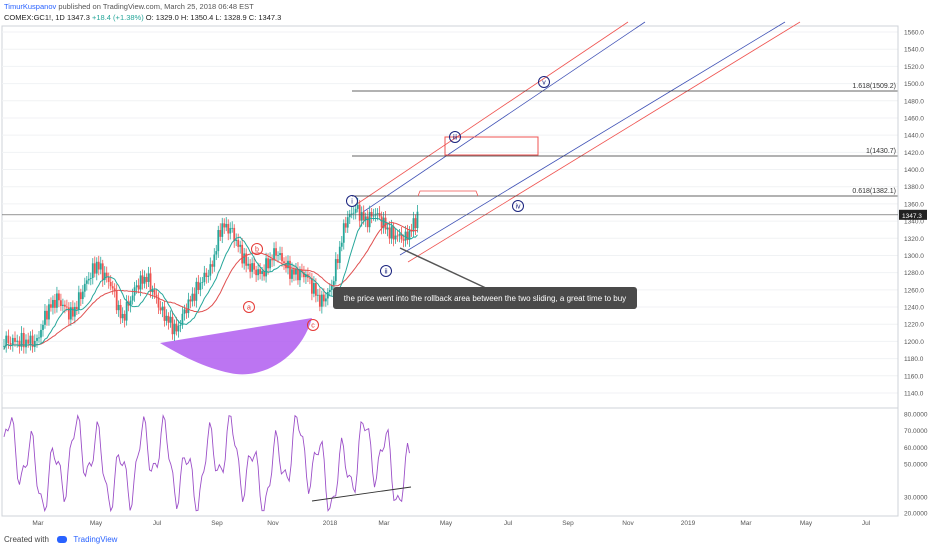 This screenshot has height=550, width=932. Describe the element at coordinates (881, 151) in the screenshot. I see `fib-level-label: 1(1430.7)` at that location.